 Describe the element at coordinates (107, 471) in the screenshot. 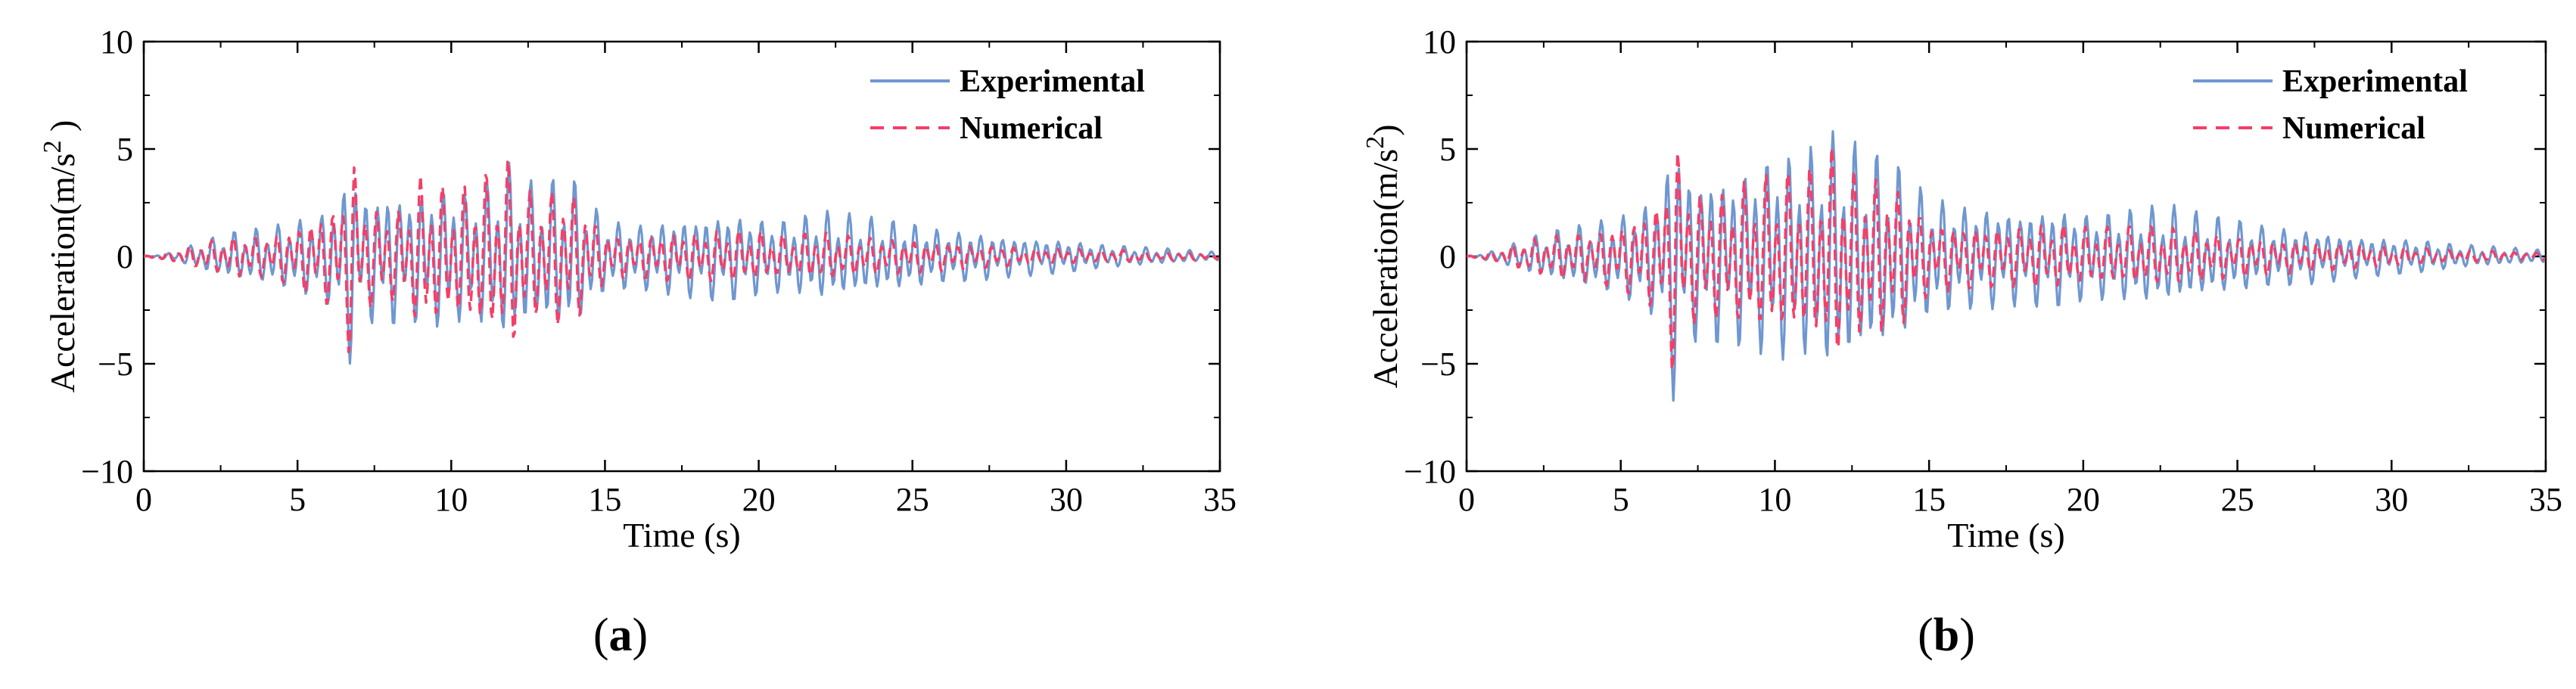

I see `y-tick-label-a-4: −10` at that location.